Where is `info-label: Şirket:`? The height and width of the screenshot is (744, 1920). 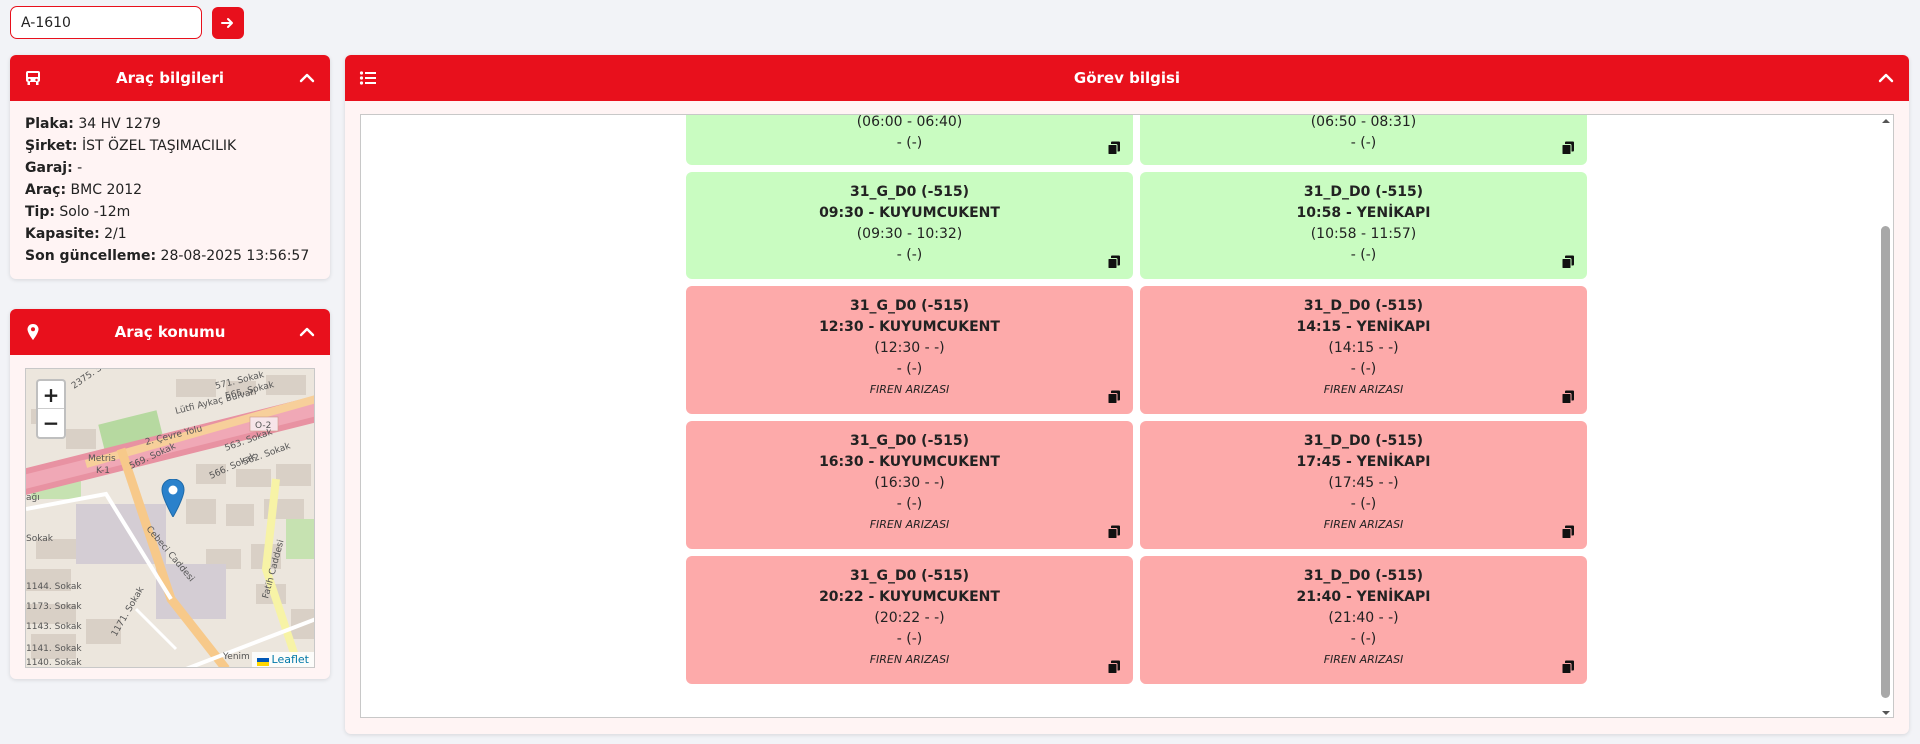
info-label: Şirket: is located at coordinates (51, 146).